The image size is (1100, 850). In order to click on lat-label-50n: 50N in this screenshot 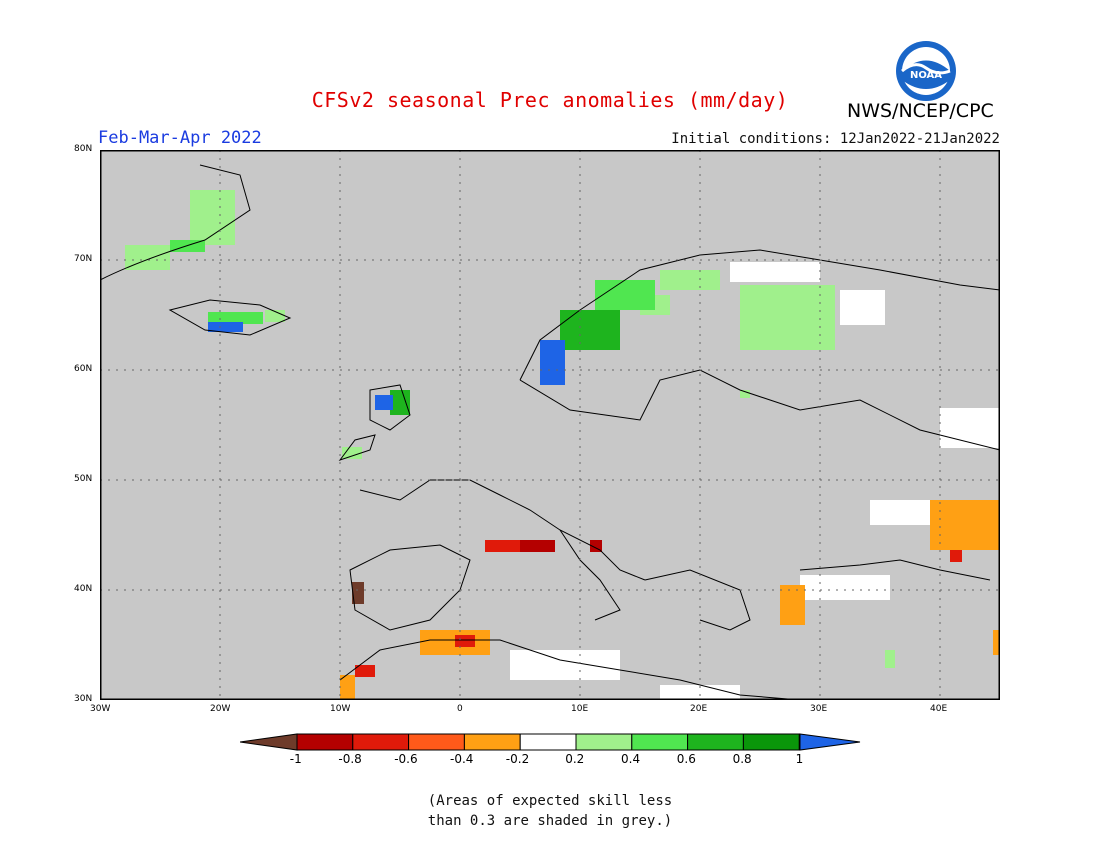, I will do `click(83, 479)`.